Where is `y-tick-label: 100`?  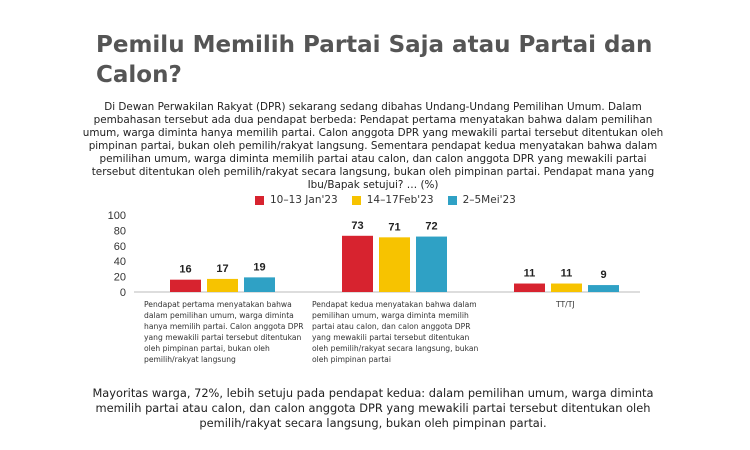 y-tick-label: 100 is located at coordinates (117, 216).